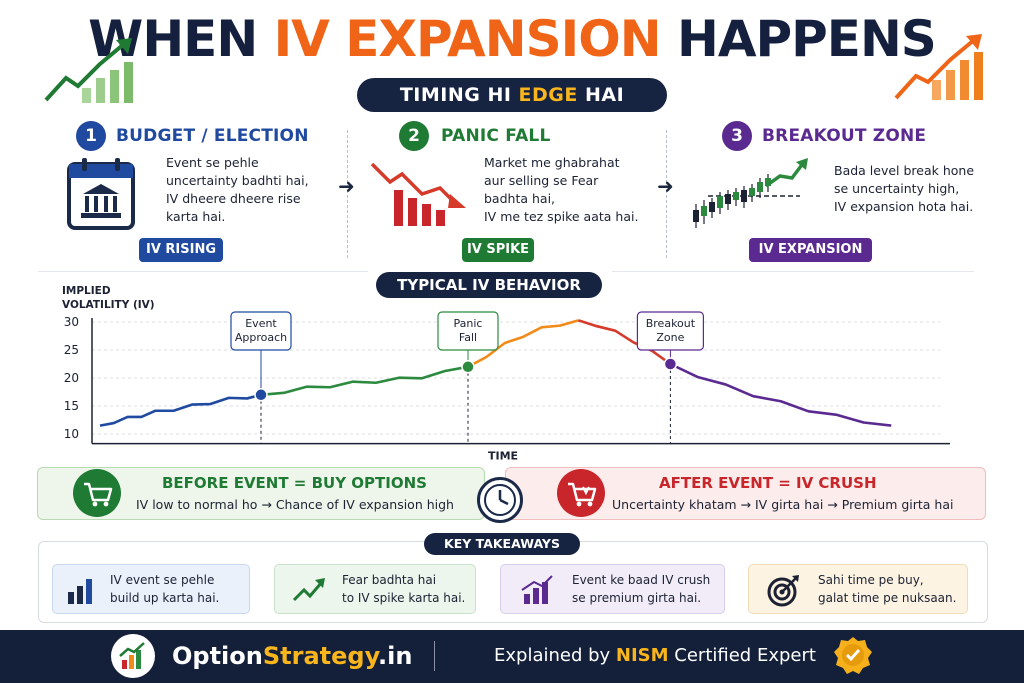 This screenshot has height=683, width=1024. I want to click on footer-divider, so click(434, 656).